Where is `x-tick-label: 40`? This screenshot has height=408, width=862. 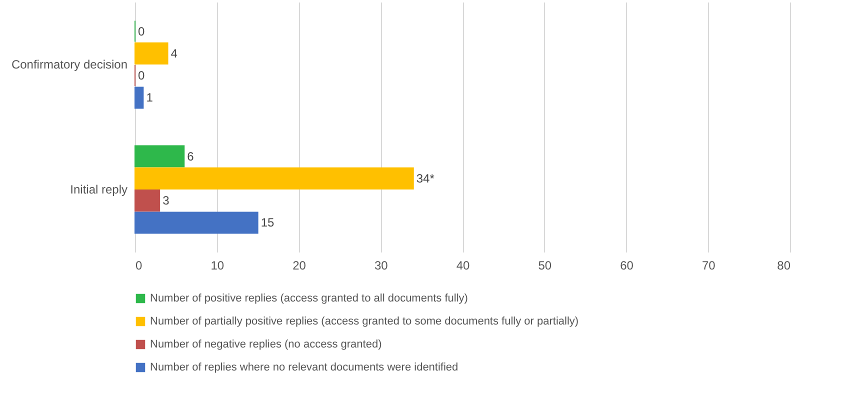
x-tick-label: 40 is located at coordinates (463, 265).